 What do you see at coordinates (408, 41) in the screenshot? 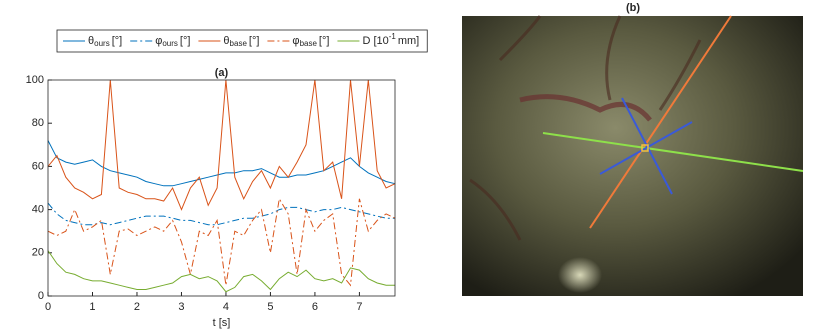
I see `legend-unit: mm]` at bounding box center [408, 41].